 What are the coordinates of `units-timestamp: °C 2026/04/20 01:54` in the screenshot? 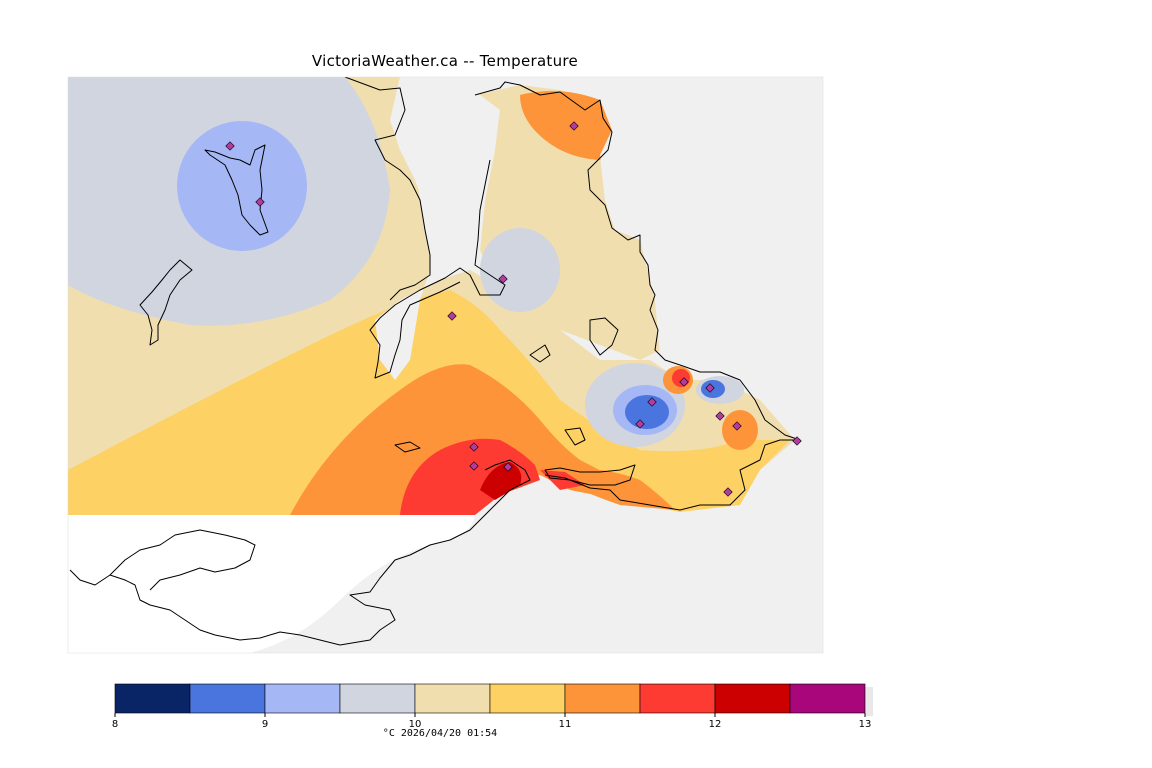 It's located at (440, 733).